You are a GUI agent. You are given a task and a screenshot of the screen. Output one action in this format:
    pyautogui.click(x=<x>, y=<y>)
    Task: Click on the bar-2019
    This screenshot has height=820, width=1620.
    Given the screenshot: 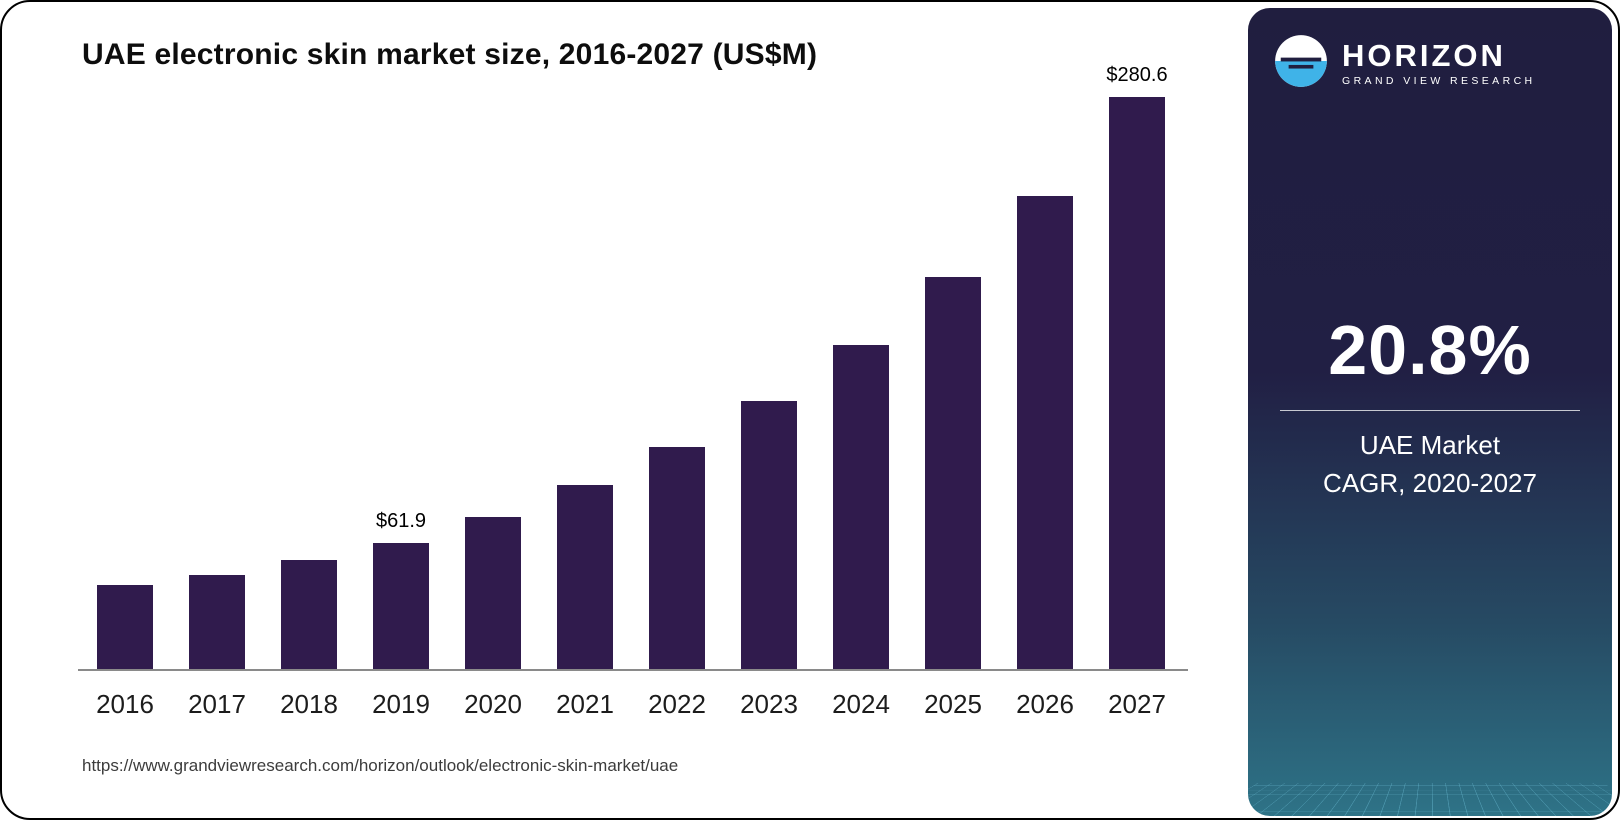 What is the action you would take?
    pyautogui.click(x=401, y=606)
    